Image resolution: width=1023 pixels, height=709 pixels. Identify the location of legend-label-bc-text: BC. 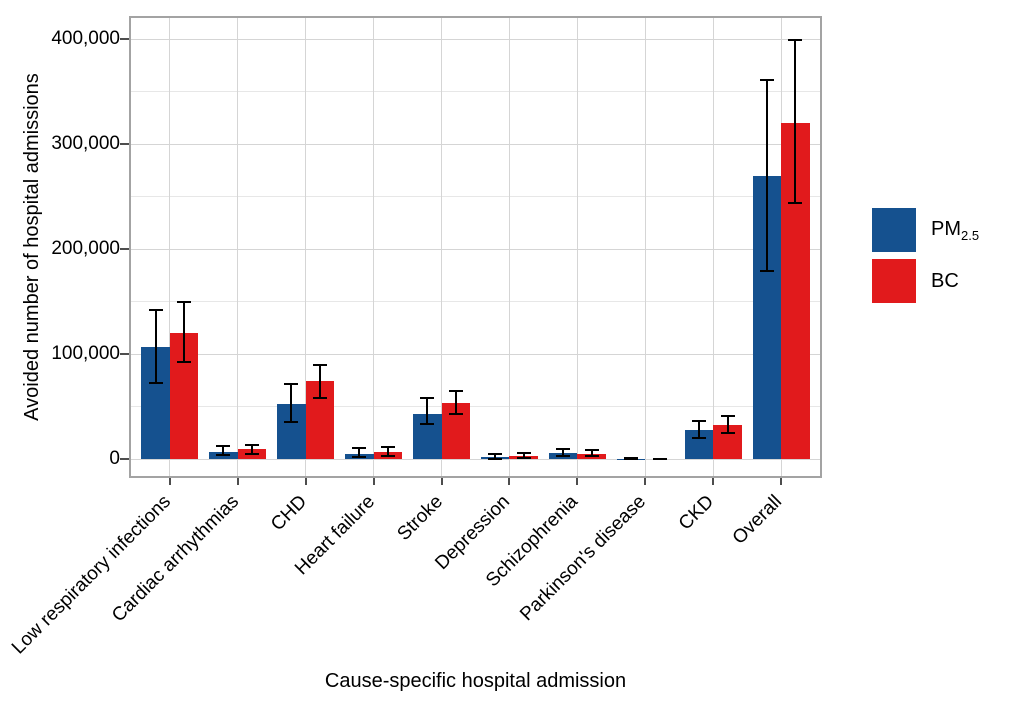
(945, 280).